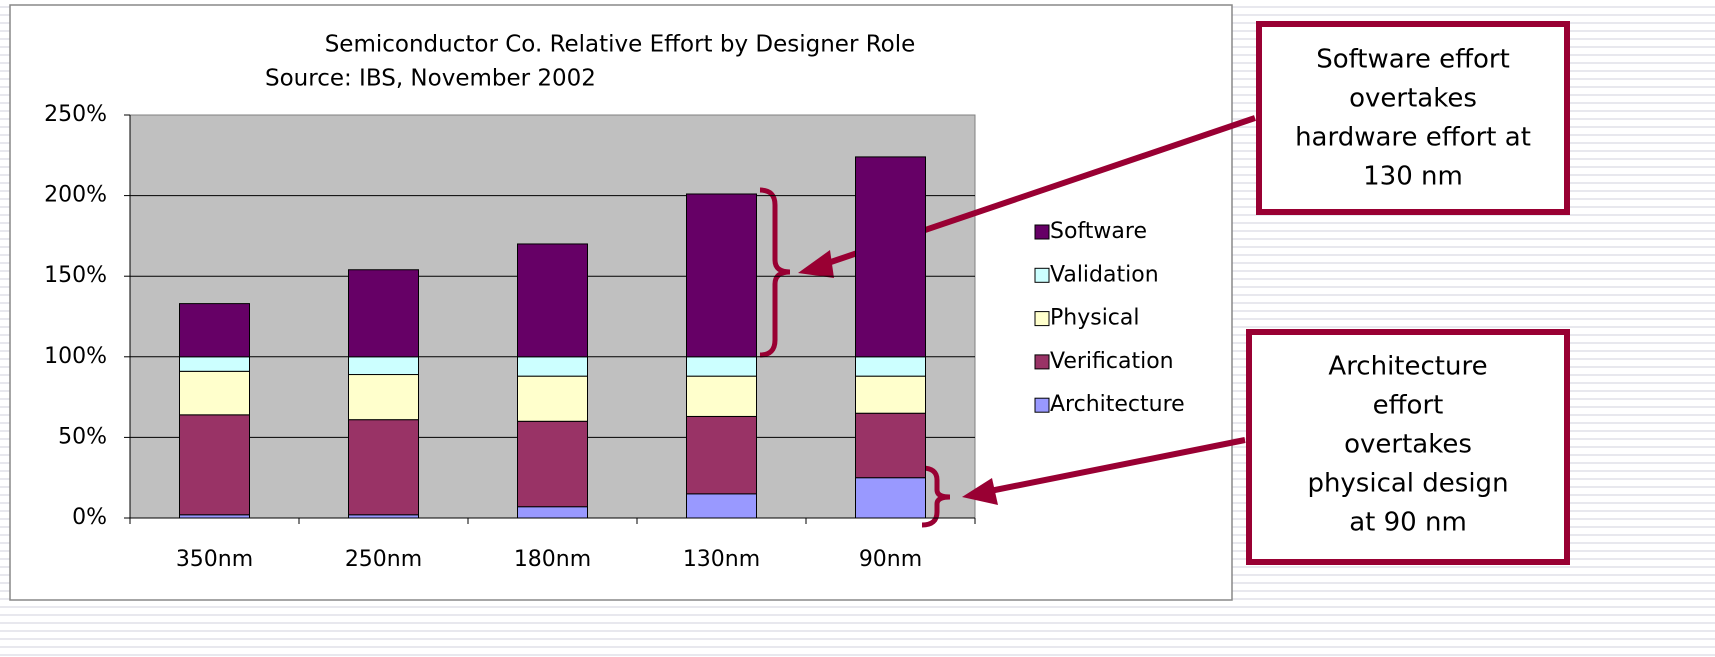 Image resolution: width=1715 pixels, height=657 pixels. What do you see at coordinates (775, 272) in the screenshot?
I see `bracket` at bounding box center [775, 272].